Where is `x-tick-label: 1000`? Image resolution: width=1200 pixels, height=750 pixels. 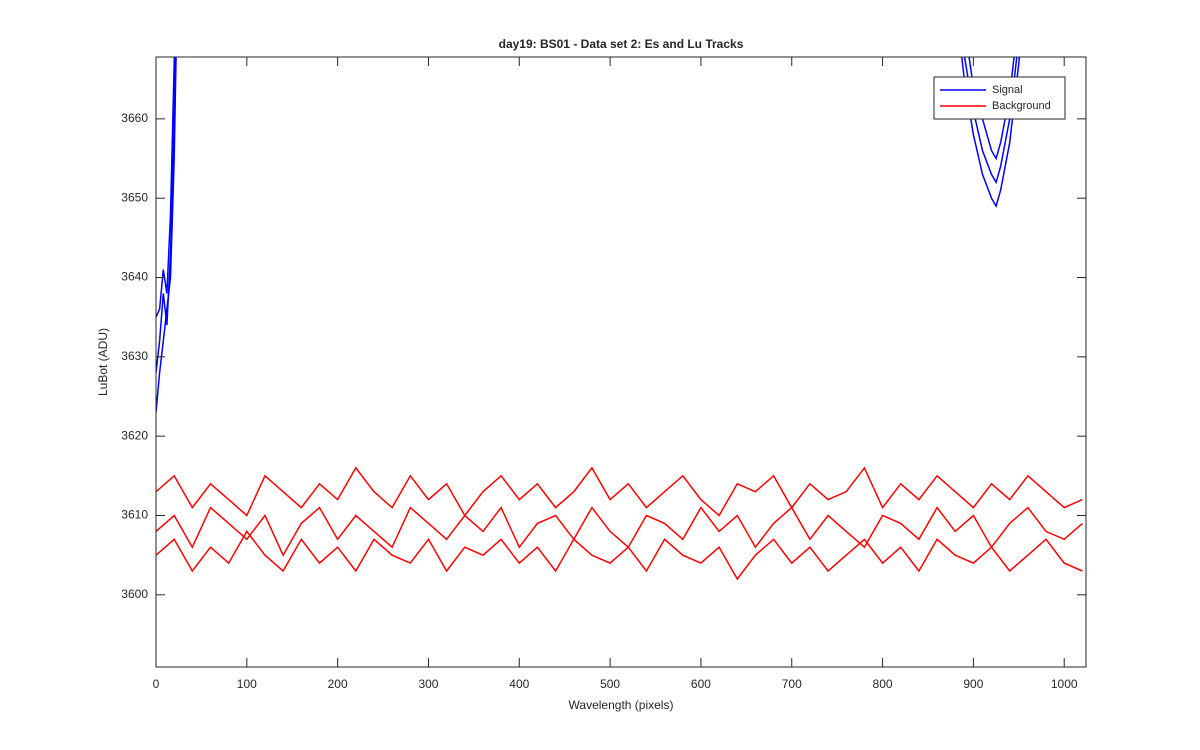 x-tick-label: 1000 is located at coordinates (1064, 684).